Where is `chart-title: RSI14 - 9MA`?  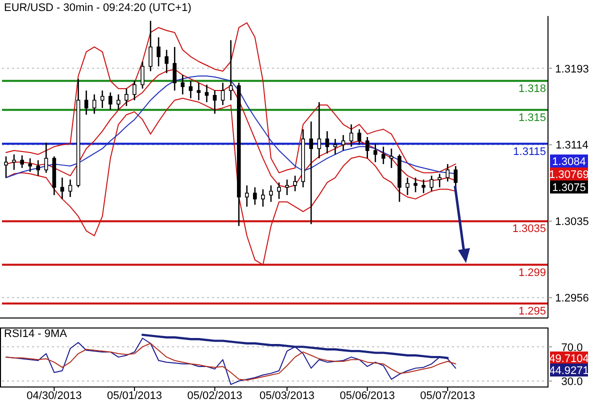
chart-title: RSI14 - 9MA is located at coordinates (36, 334).